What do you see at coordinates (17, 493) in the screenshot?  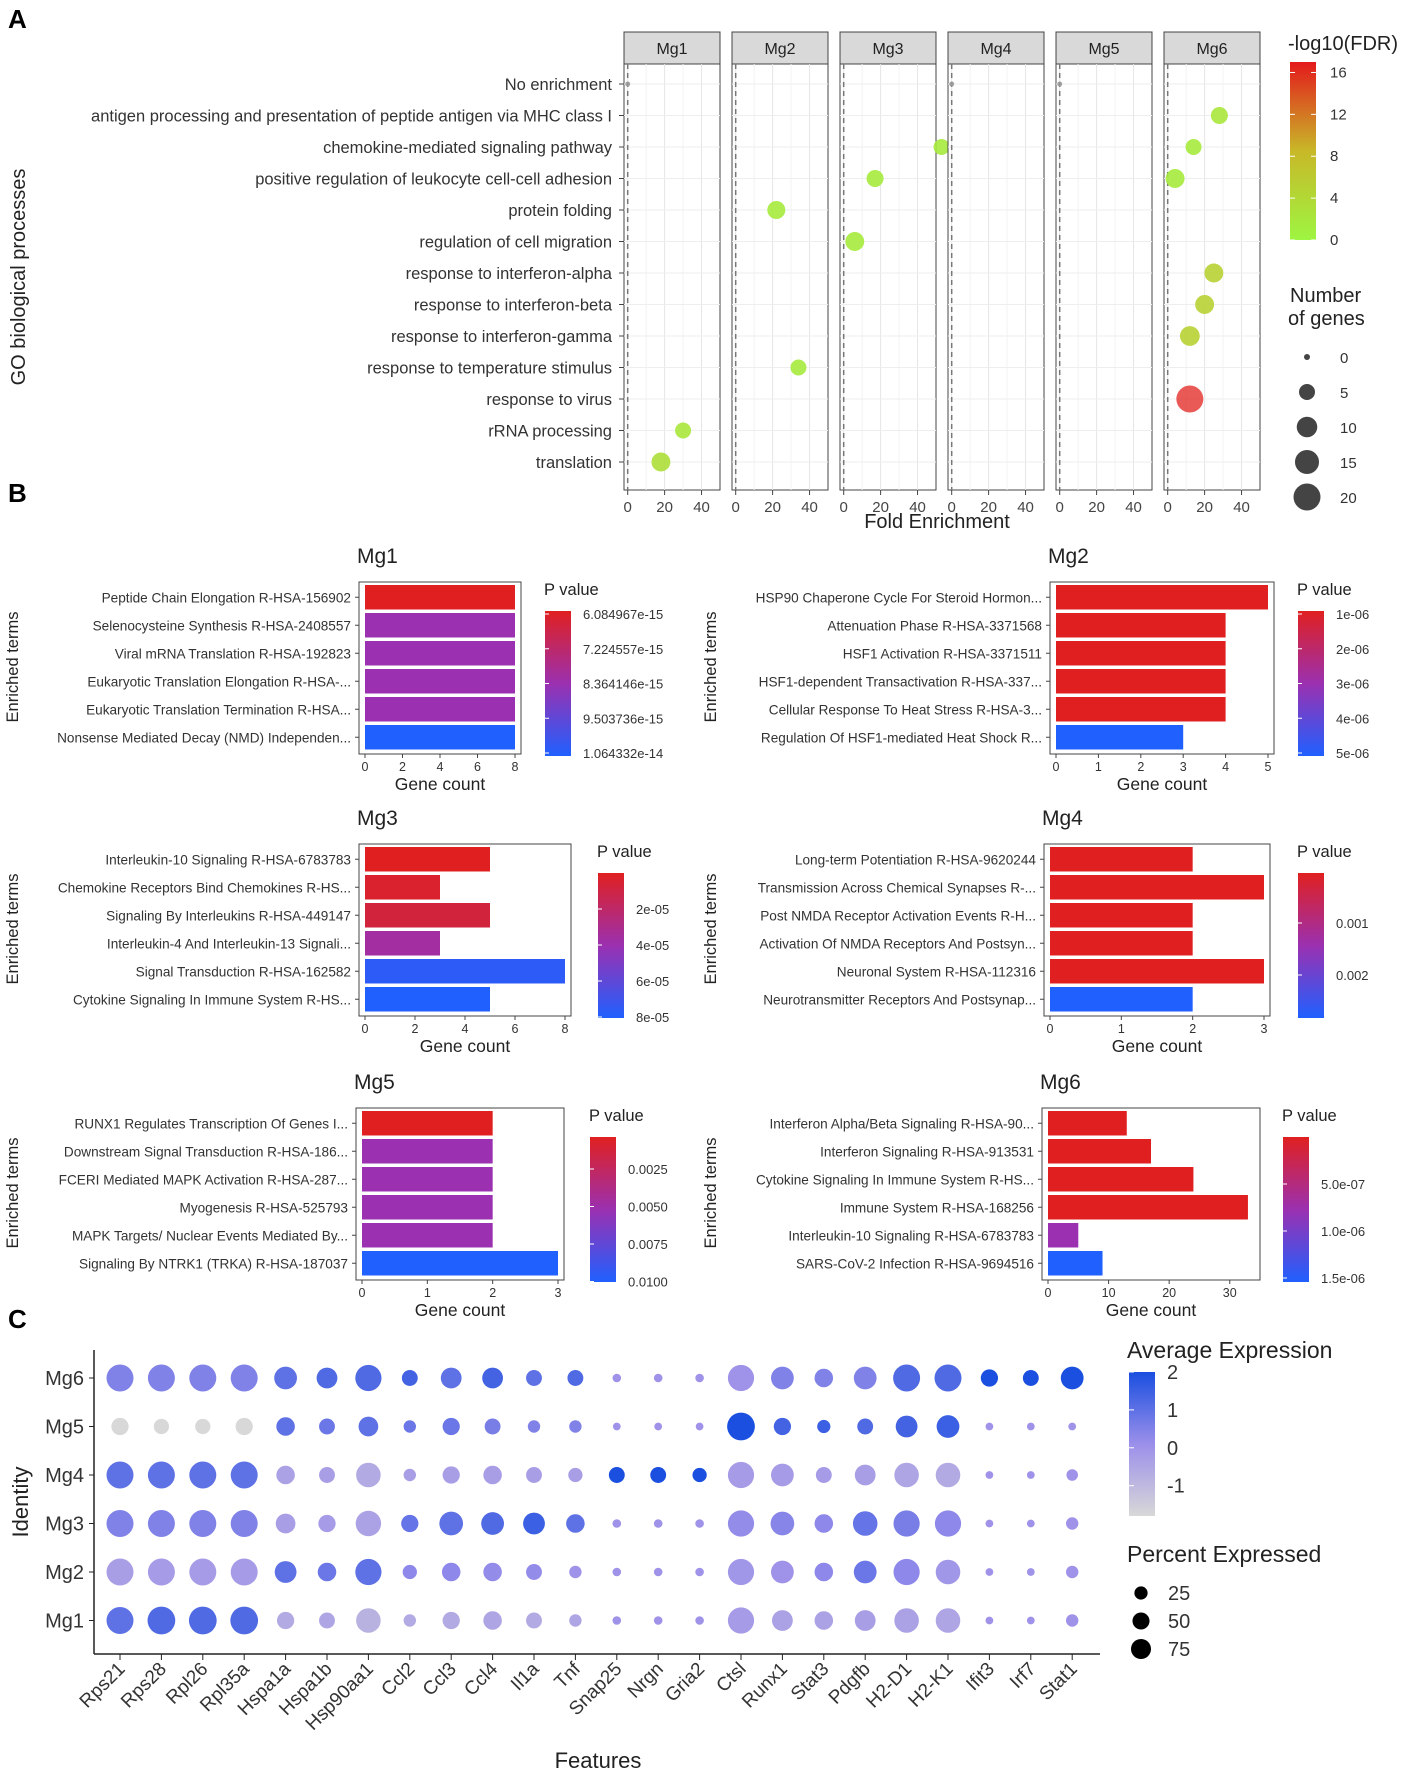 I see `panel-letter-b: B` at bounding box center [17, 493].